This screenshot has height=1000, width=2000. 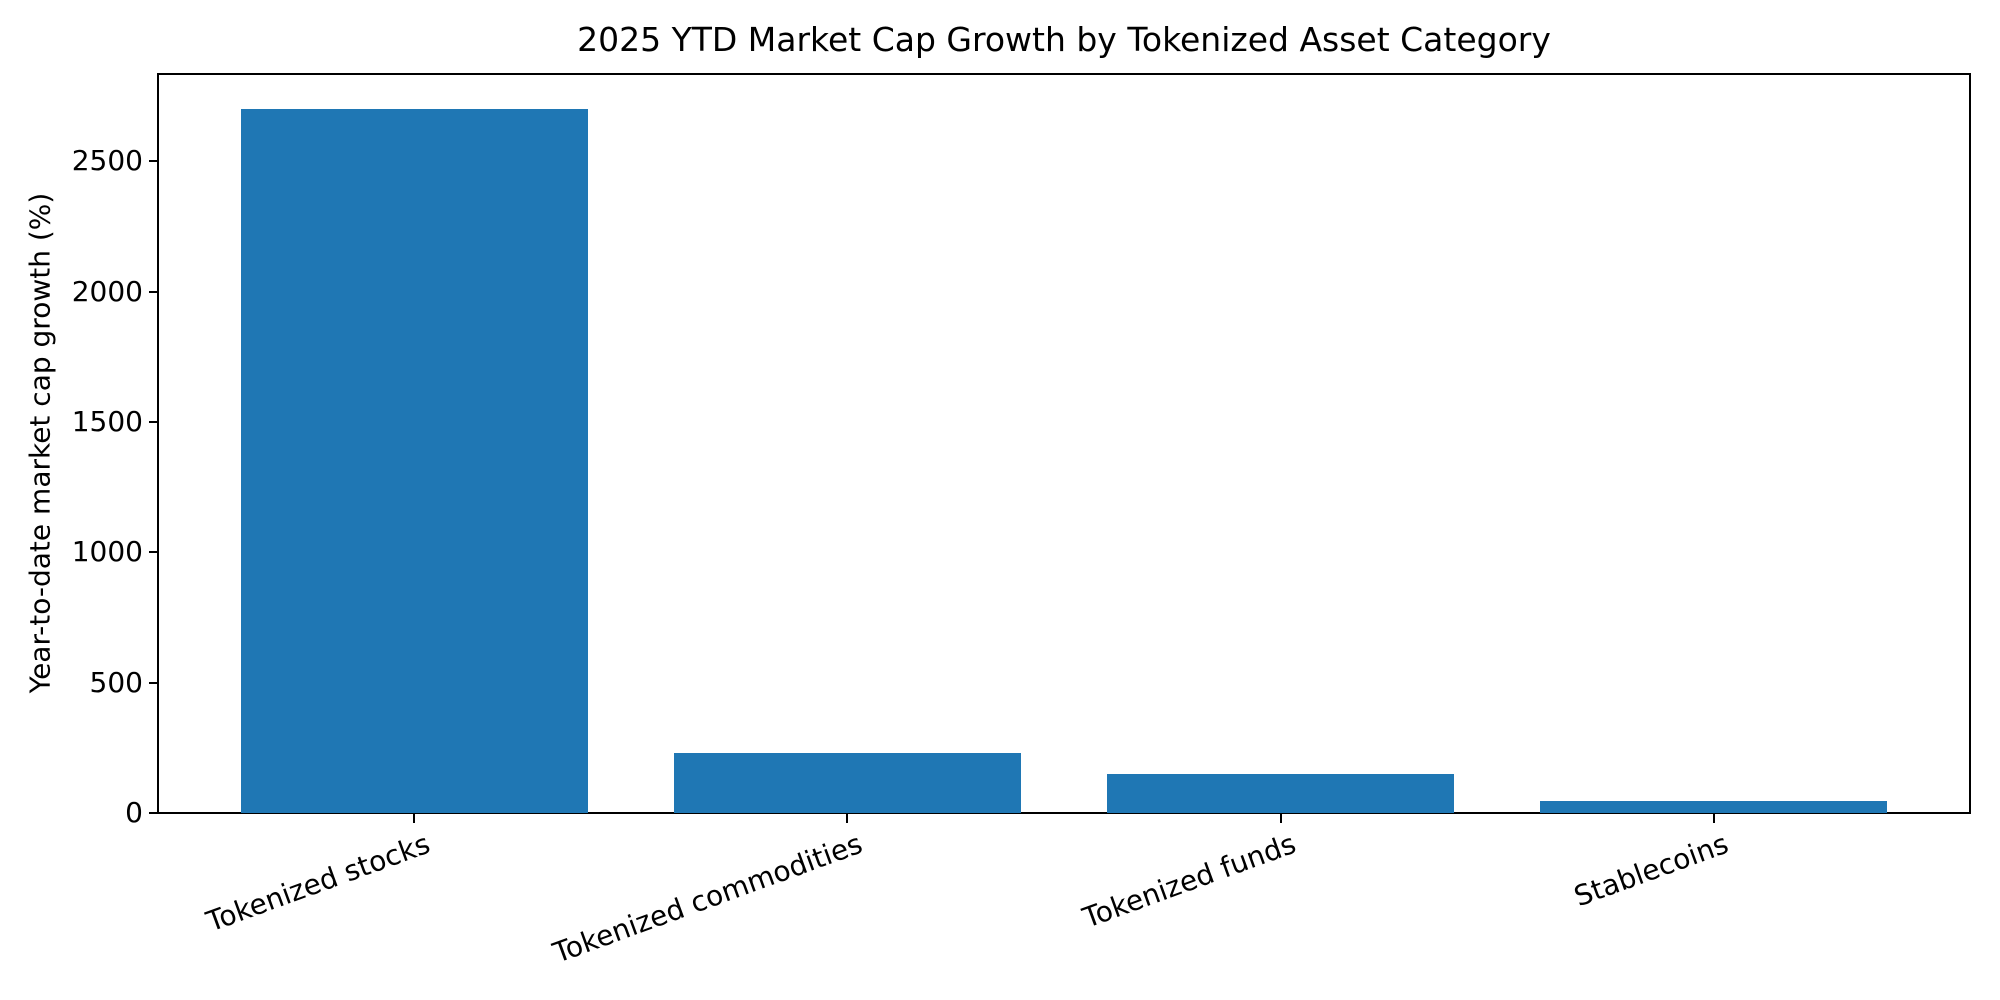 What do you see at coordinates (1064, 813) in the screenshot?
I see `plot-spine-bottom` at bounding box center [1064, 813].